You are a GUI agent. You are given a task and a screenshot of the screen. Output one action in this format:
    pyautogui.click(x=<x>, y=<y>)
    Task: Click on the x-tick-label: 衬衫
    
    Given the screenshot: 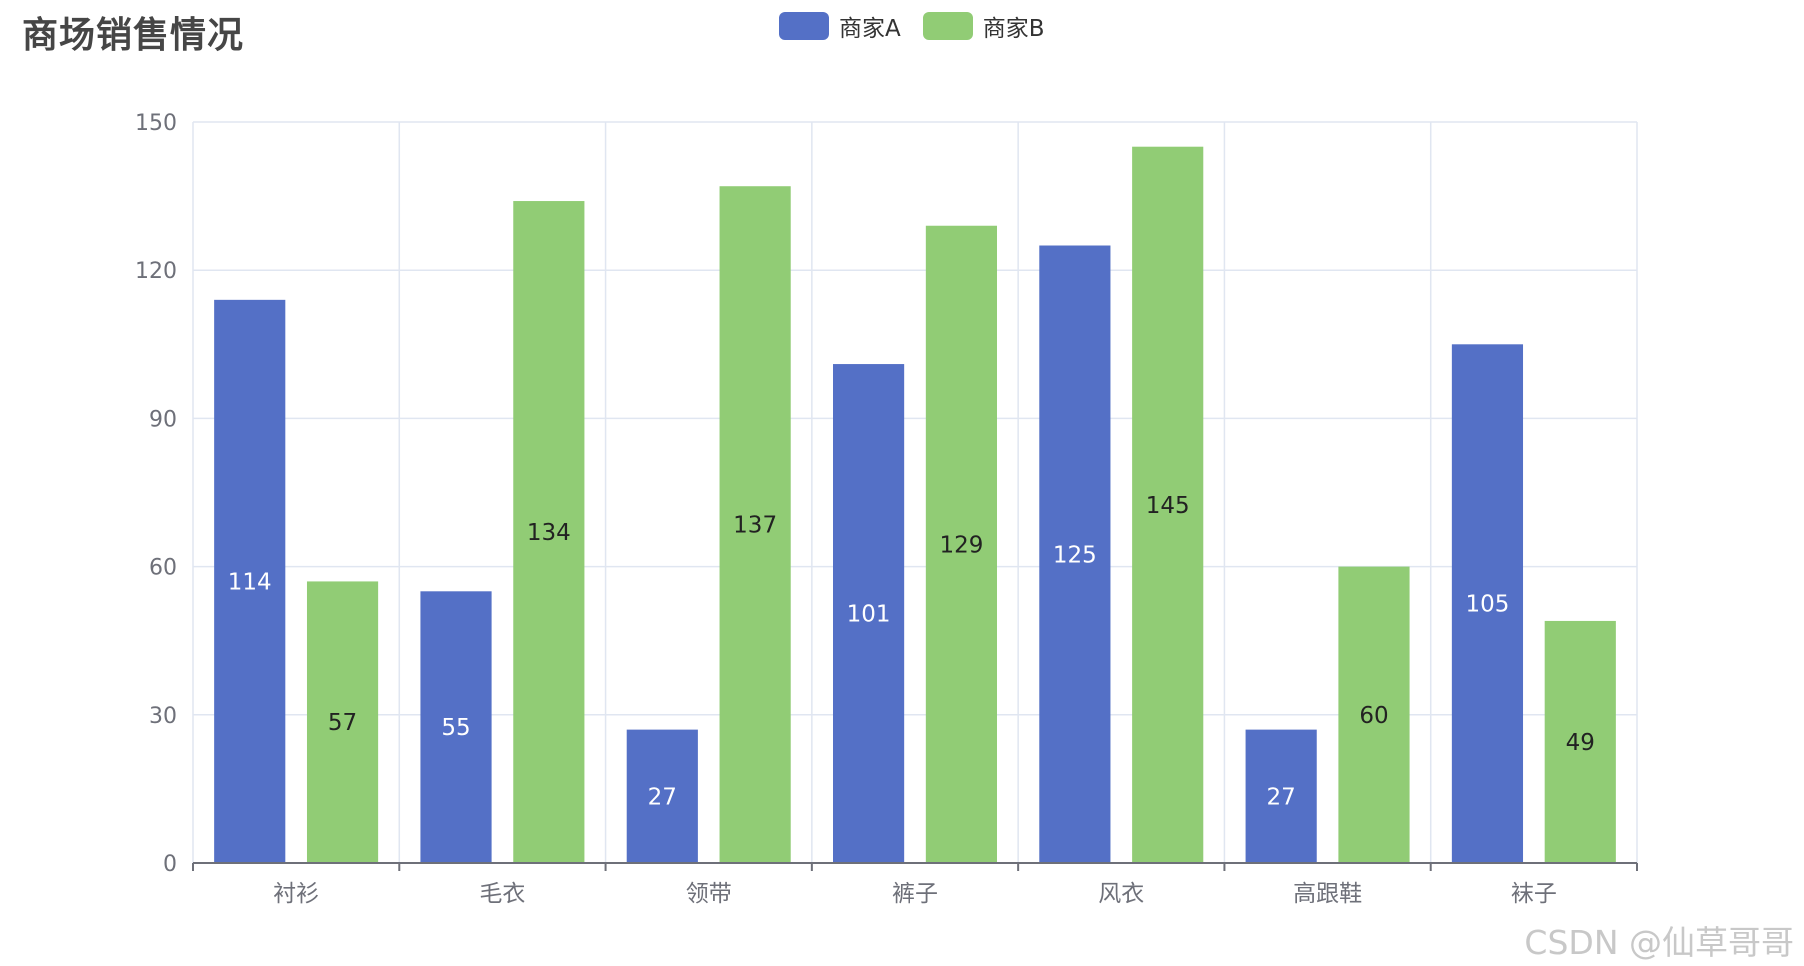 What is the action you would take?
    pyautogui.click(x=296, y=894)
    